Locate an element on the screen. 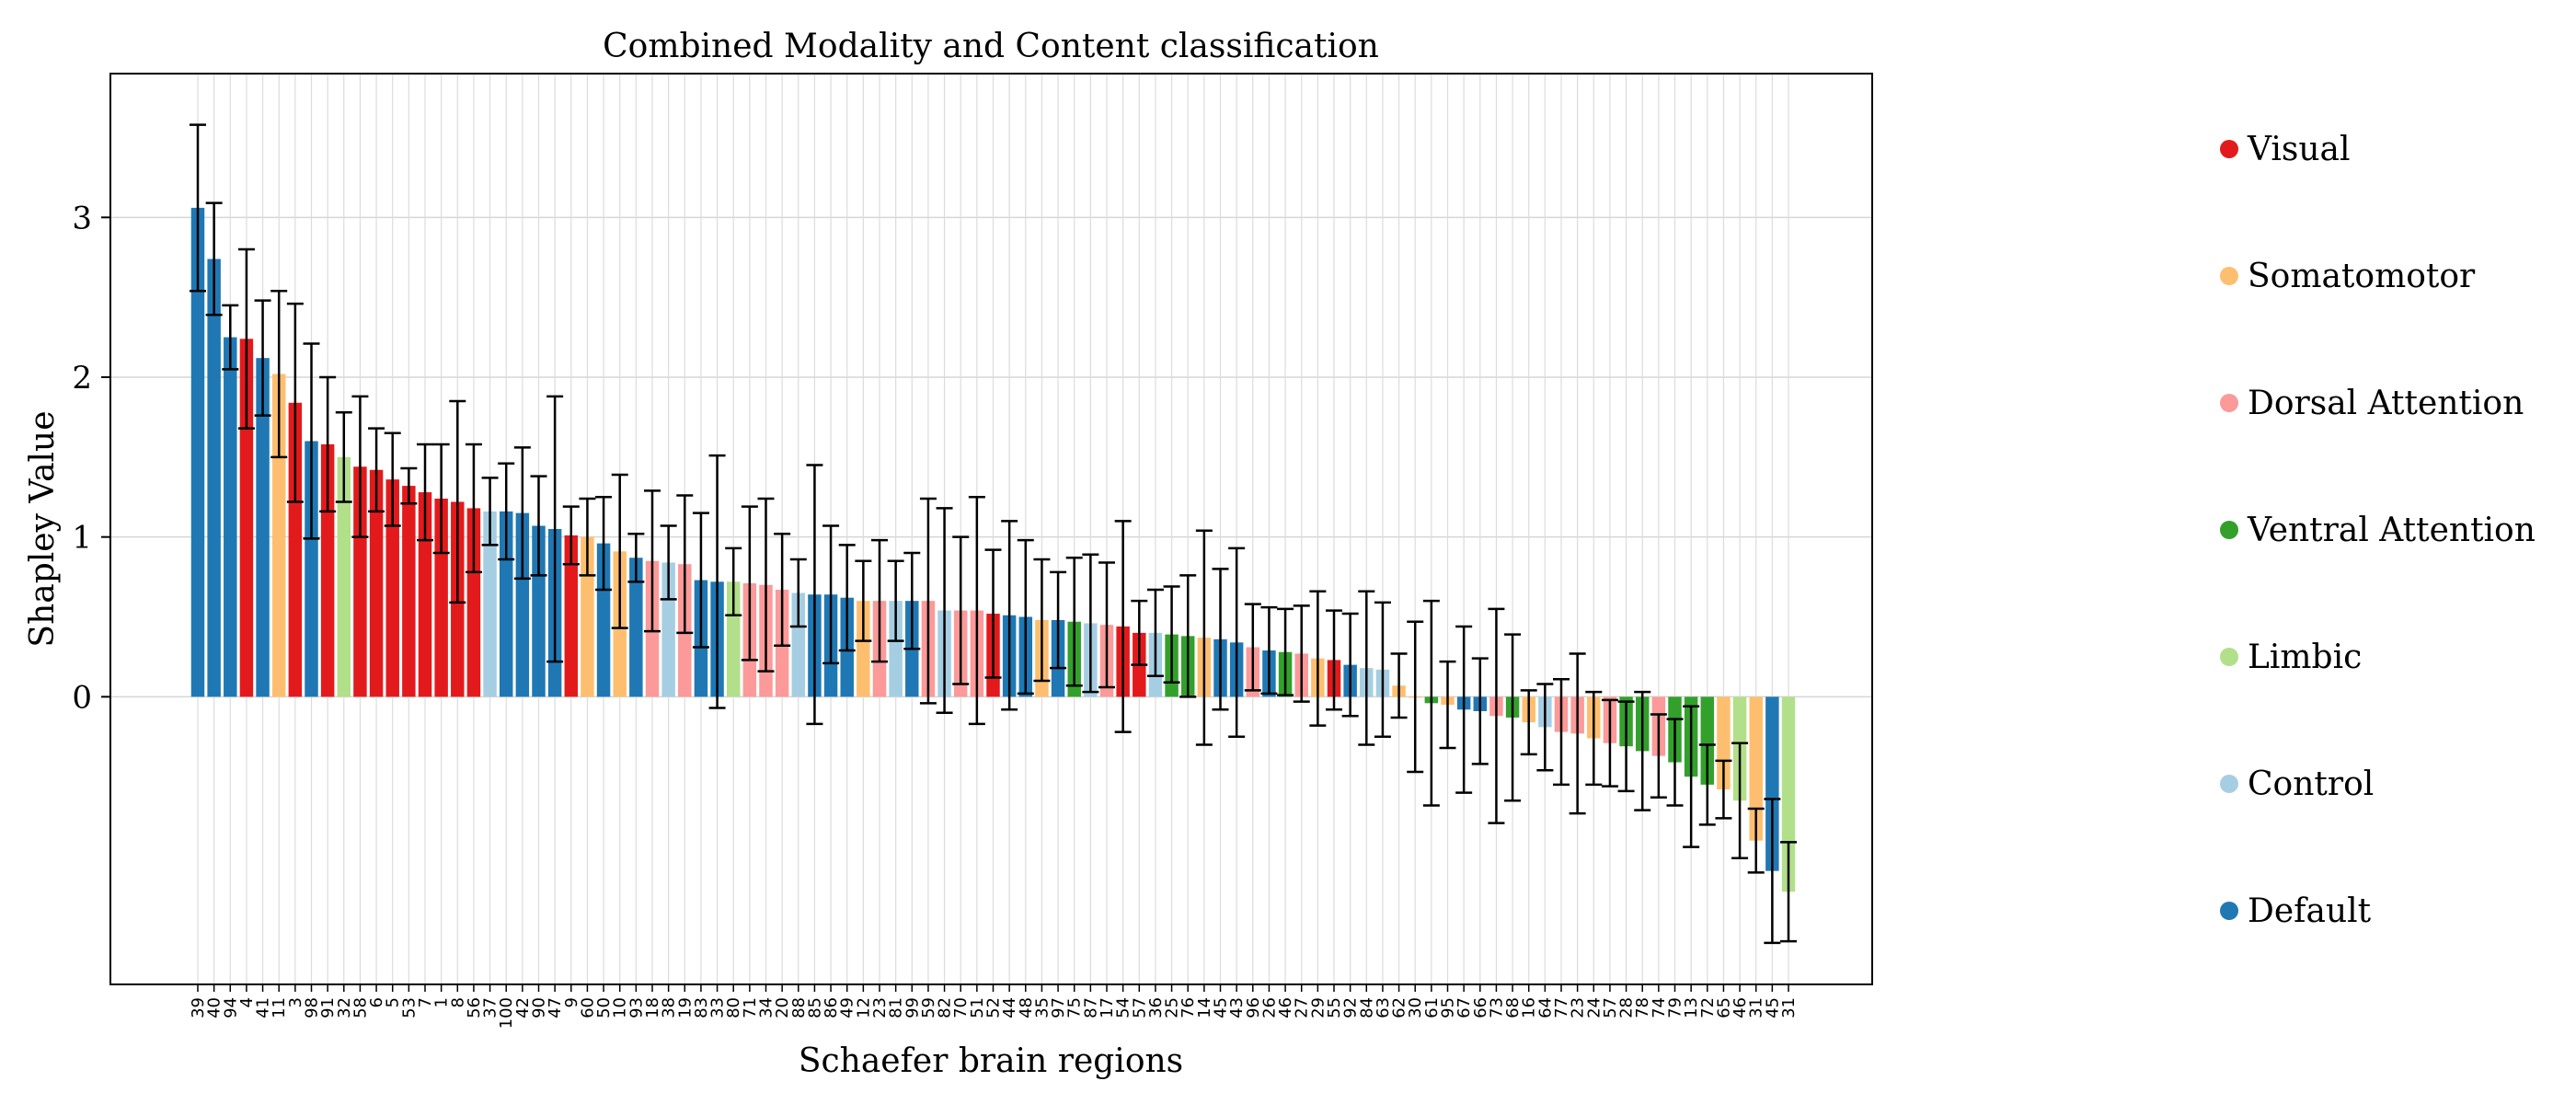 This screenshot has width=2576, height=1104. x-tick-label: 14 is located at coordinates (1204, 1007).